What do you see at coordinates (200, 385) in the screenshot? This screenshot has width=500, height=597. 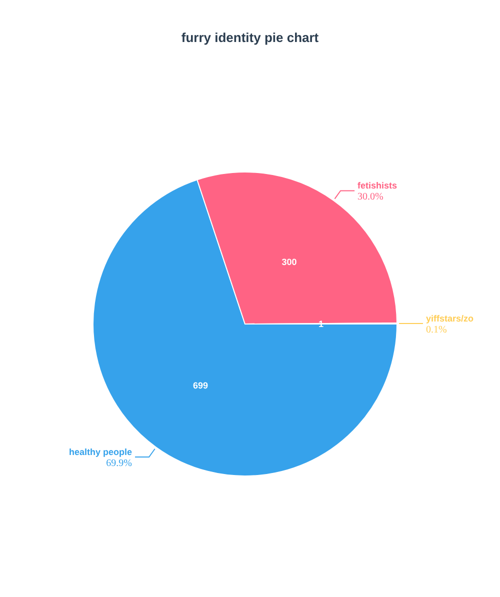 I see `data-label: 699` at bounding box center [200, 385].